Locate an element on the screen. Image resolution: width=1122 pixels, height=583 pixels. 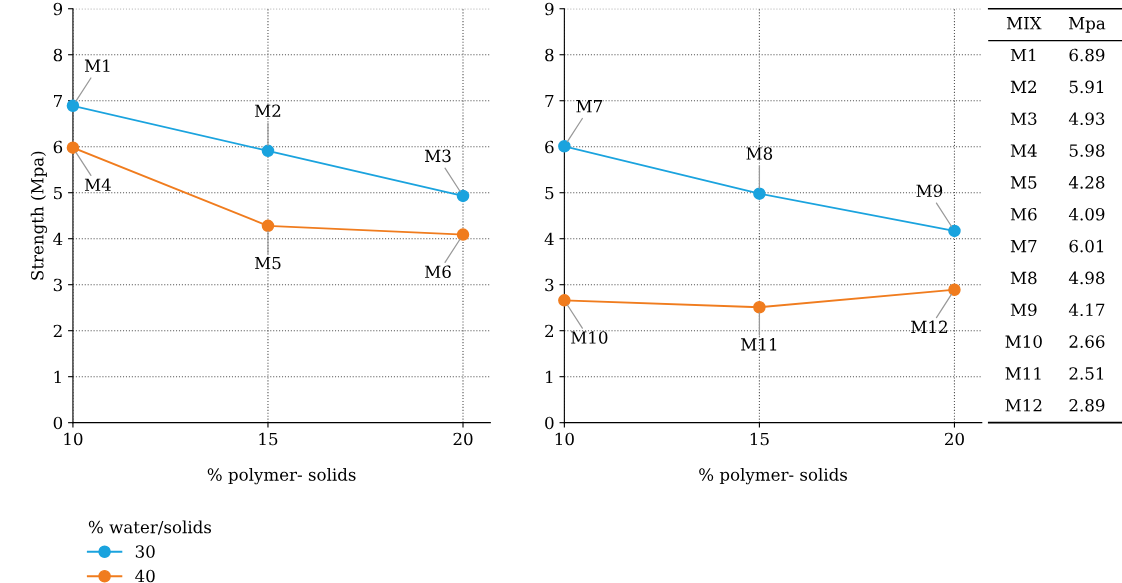
data-label: 4.93 is located at coordinates (1086, 119).